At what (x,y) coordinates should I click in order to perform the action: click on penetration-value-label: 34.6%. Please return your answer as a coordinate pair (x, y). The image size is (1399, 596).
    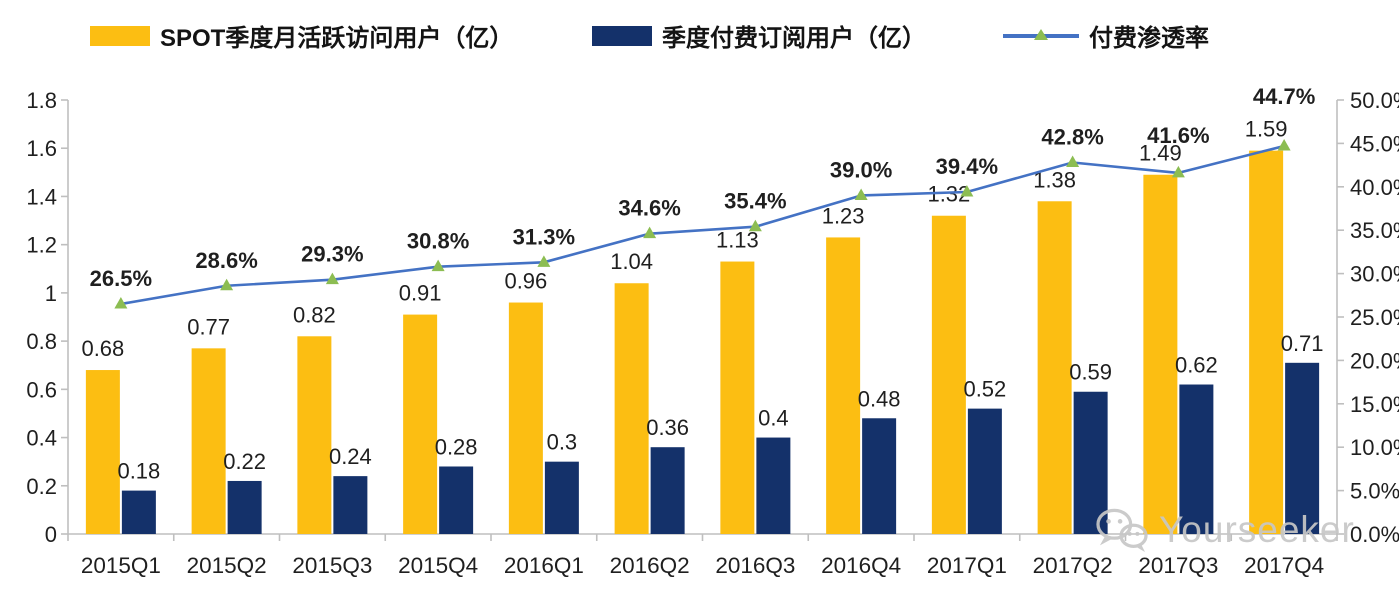
    Looking at the image, I should click on (649, 208).